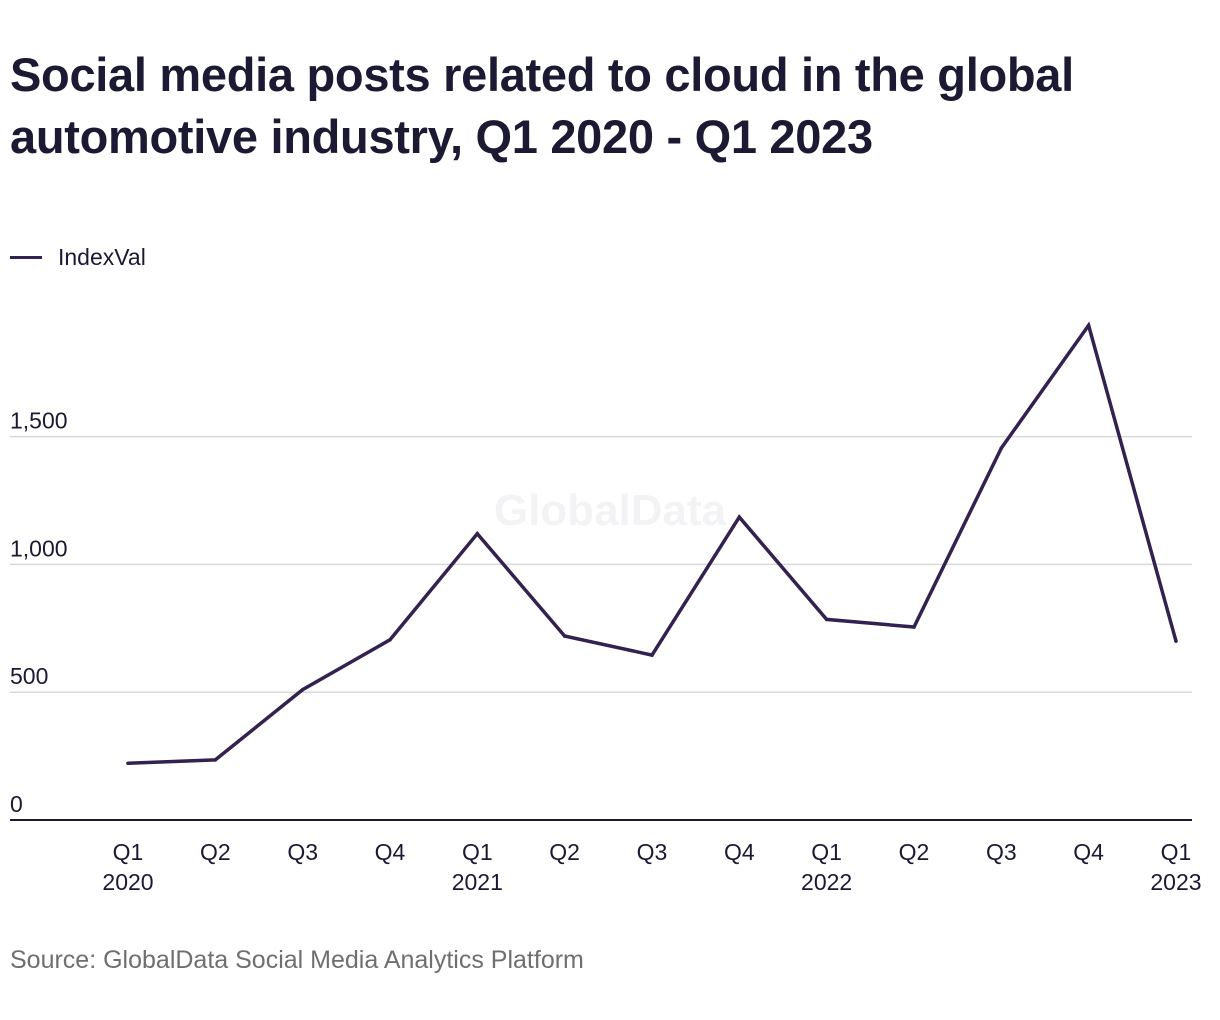 This screenshot has height=1020, width=1220. Describe the element at coordinates (1175, 882) in the screenshot. I see `x-tick-year-label: 2023` at that location.